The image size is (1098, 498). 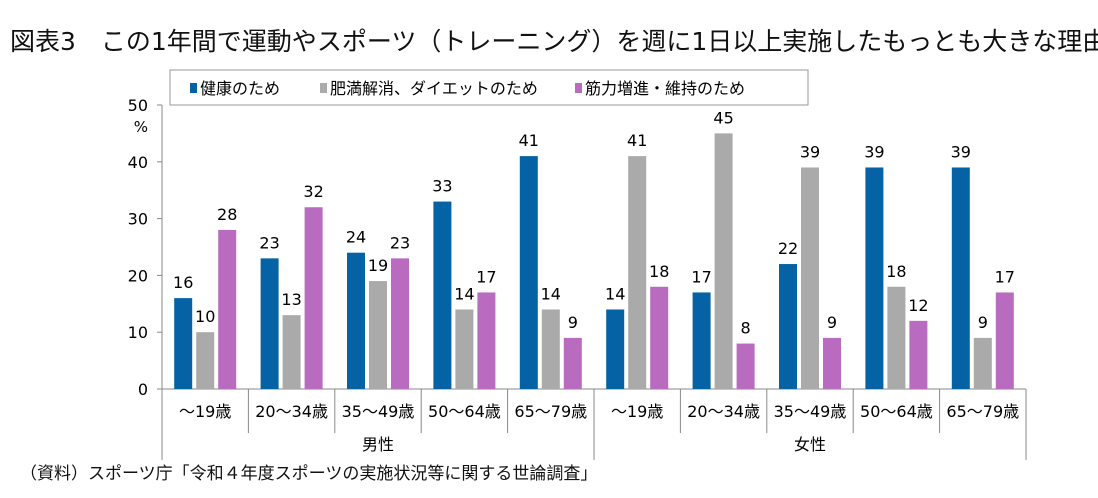 I want to click on data-label: 8, so click(x=746, y=328).